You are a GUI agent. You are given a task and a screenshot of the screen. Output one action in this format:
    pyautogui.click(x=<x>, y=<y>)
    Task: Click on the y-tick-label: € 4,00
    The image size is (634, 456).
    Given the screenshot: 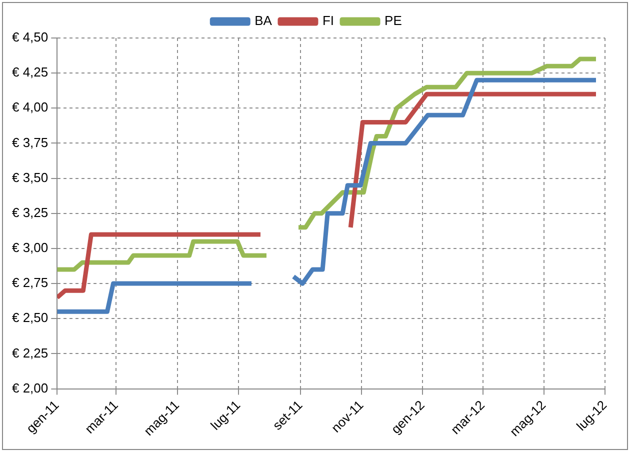 What is the action you would take?
    pyautogui.click(x=30, y=107)
    